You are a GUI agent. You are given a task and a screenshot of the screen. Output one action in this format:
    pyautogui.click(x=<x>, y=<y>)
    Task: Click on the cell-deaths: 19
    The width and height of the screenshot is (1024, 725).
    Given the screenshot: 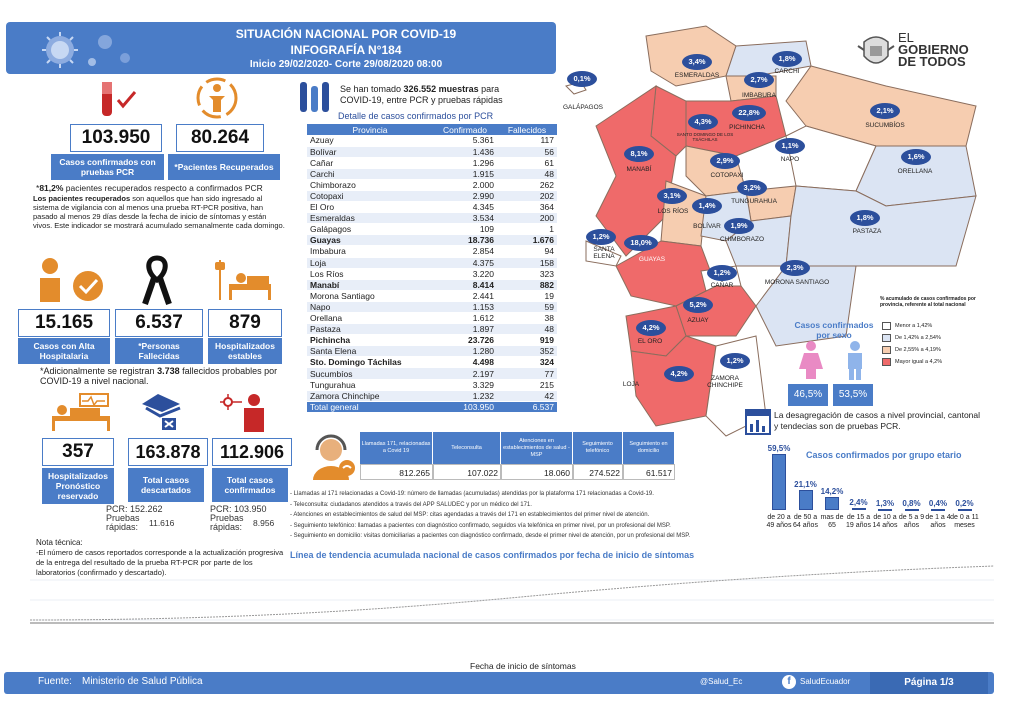 What is the action you would take?
    pyautogui.click(x=527, y=296)
    